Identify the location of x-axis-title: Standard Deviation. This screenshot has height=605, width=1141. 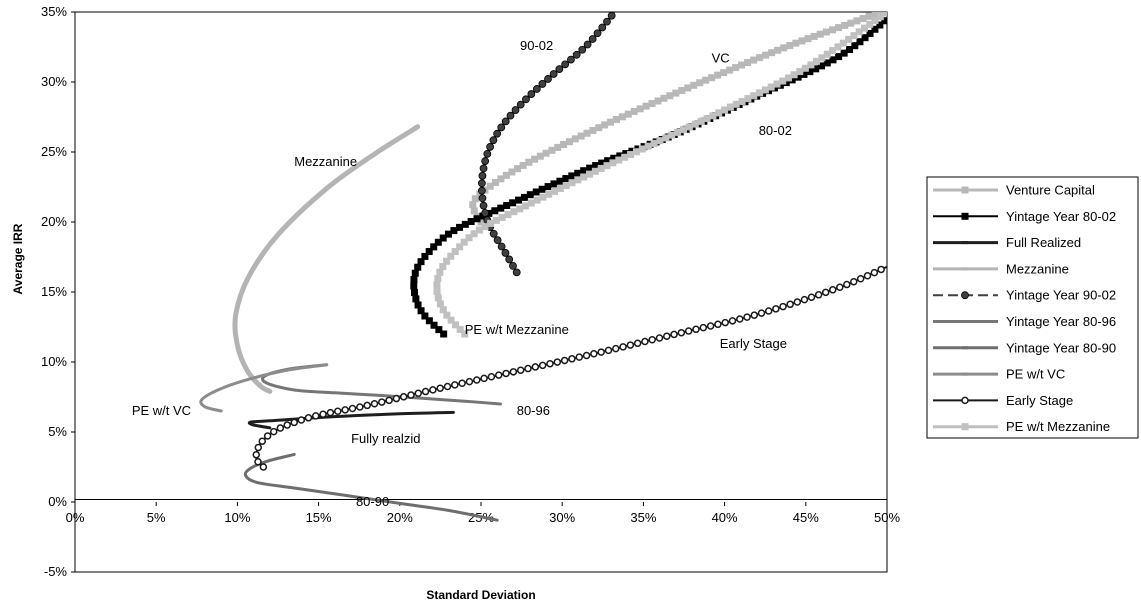
(480, 595).